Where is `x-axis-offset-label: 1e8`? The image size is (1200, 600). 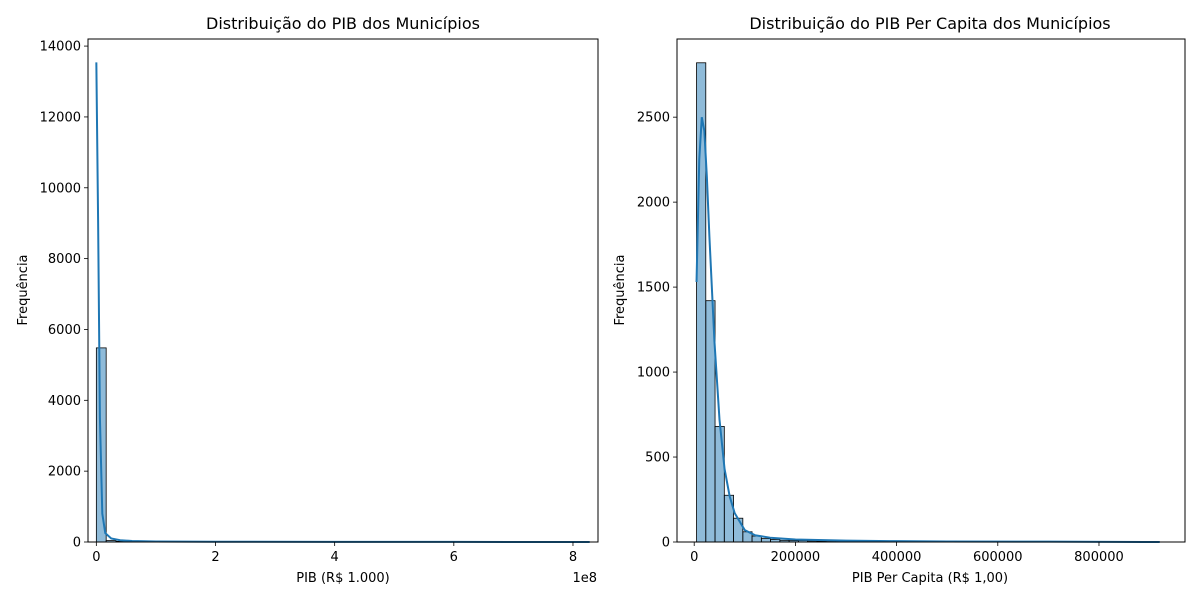 x-axis-offset-label: 1e8 is located at coordinates (584, 578).